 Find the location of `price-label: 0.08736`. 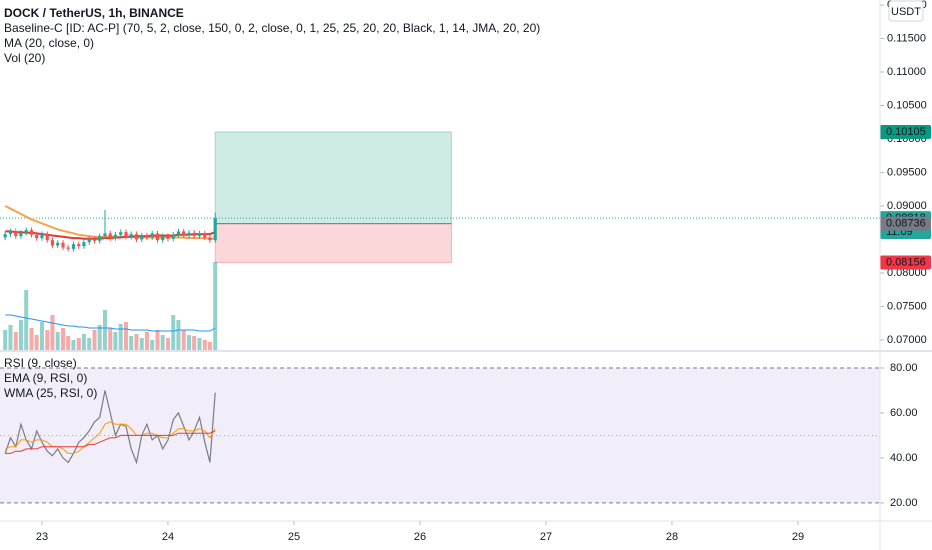

price-label: 0.08736 is located at coordinates (906, 224).